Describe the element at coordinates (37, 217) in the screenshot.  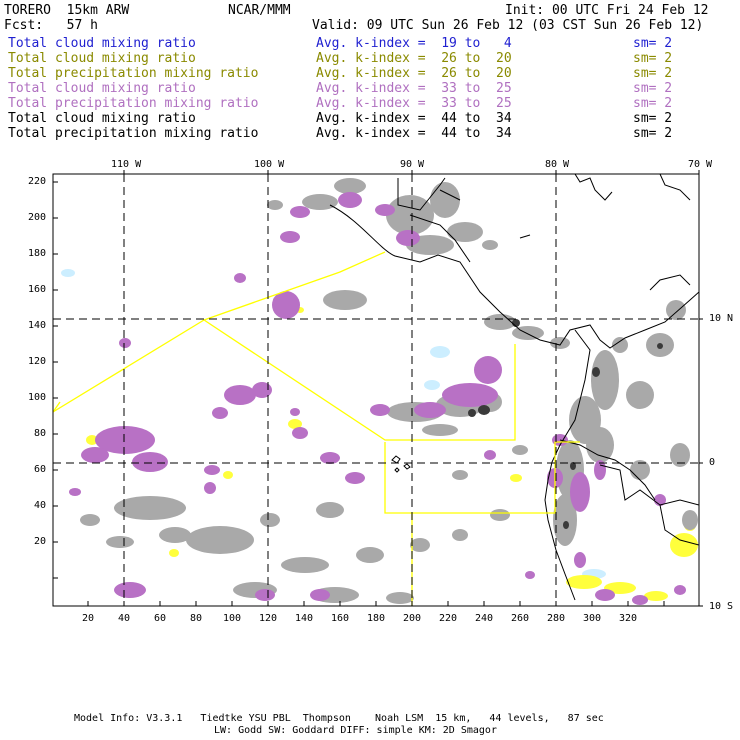
I see `y-tick-label: 200` at that location.